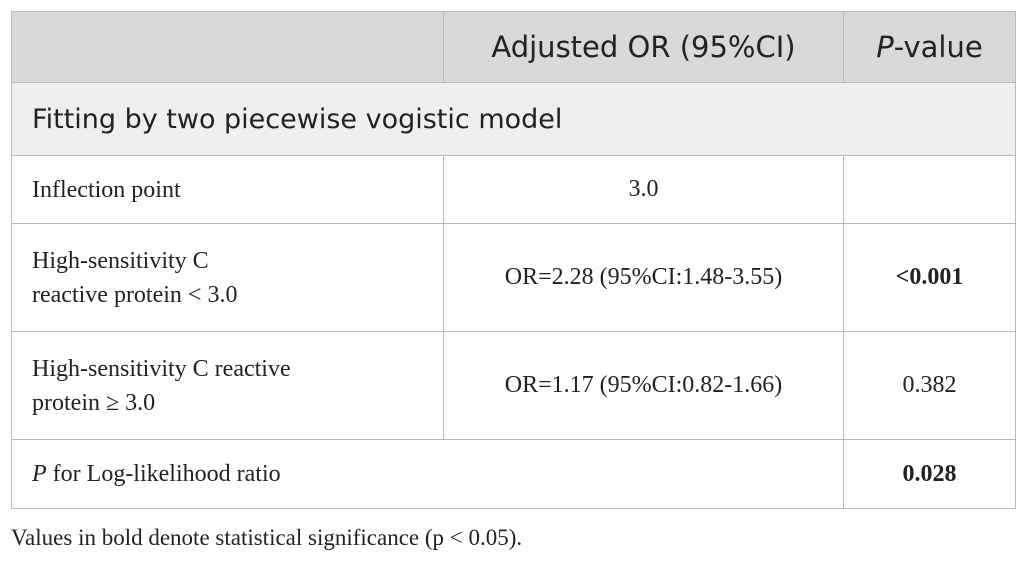 The height and width of the screenshot is (565, 1026). I want to click on row-label-p-italic: P, so click(39, 474).